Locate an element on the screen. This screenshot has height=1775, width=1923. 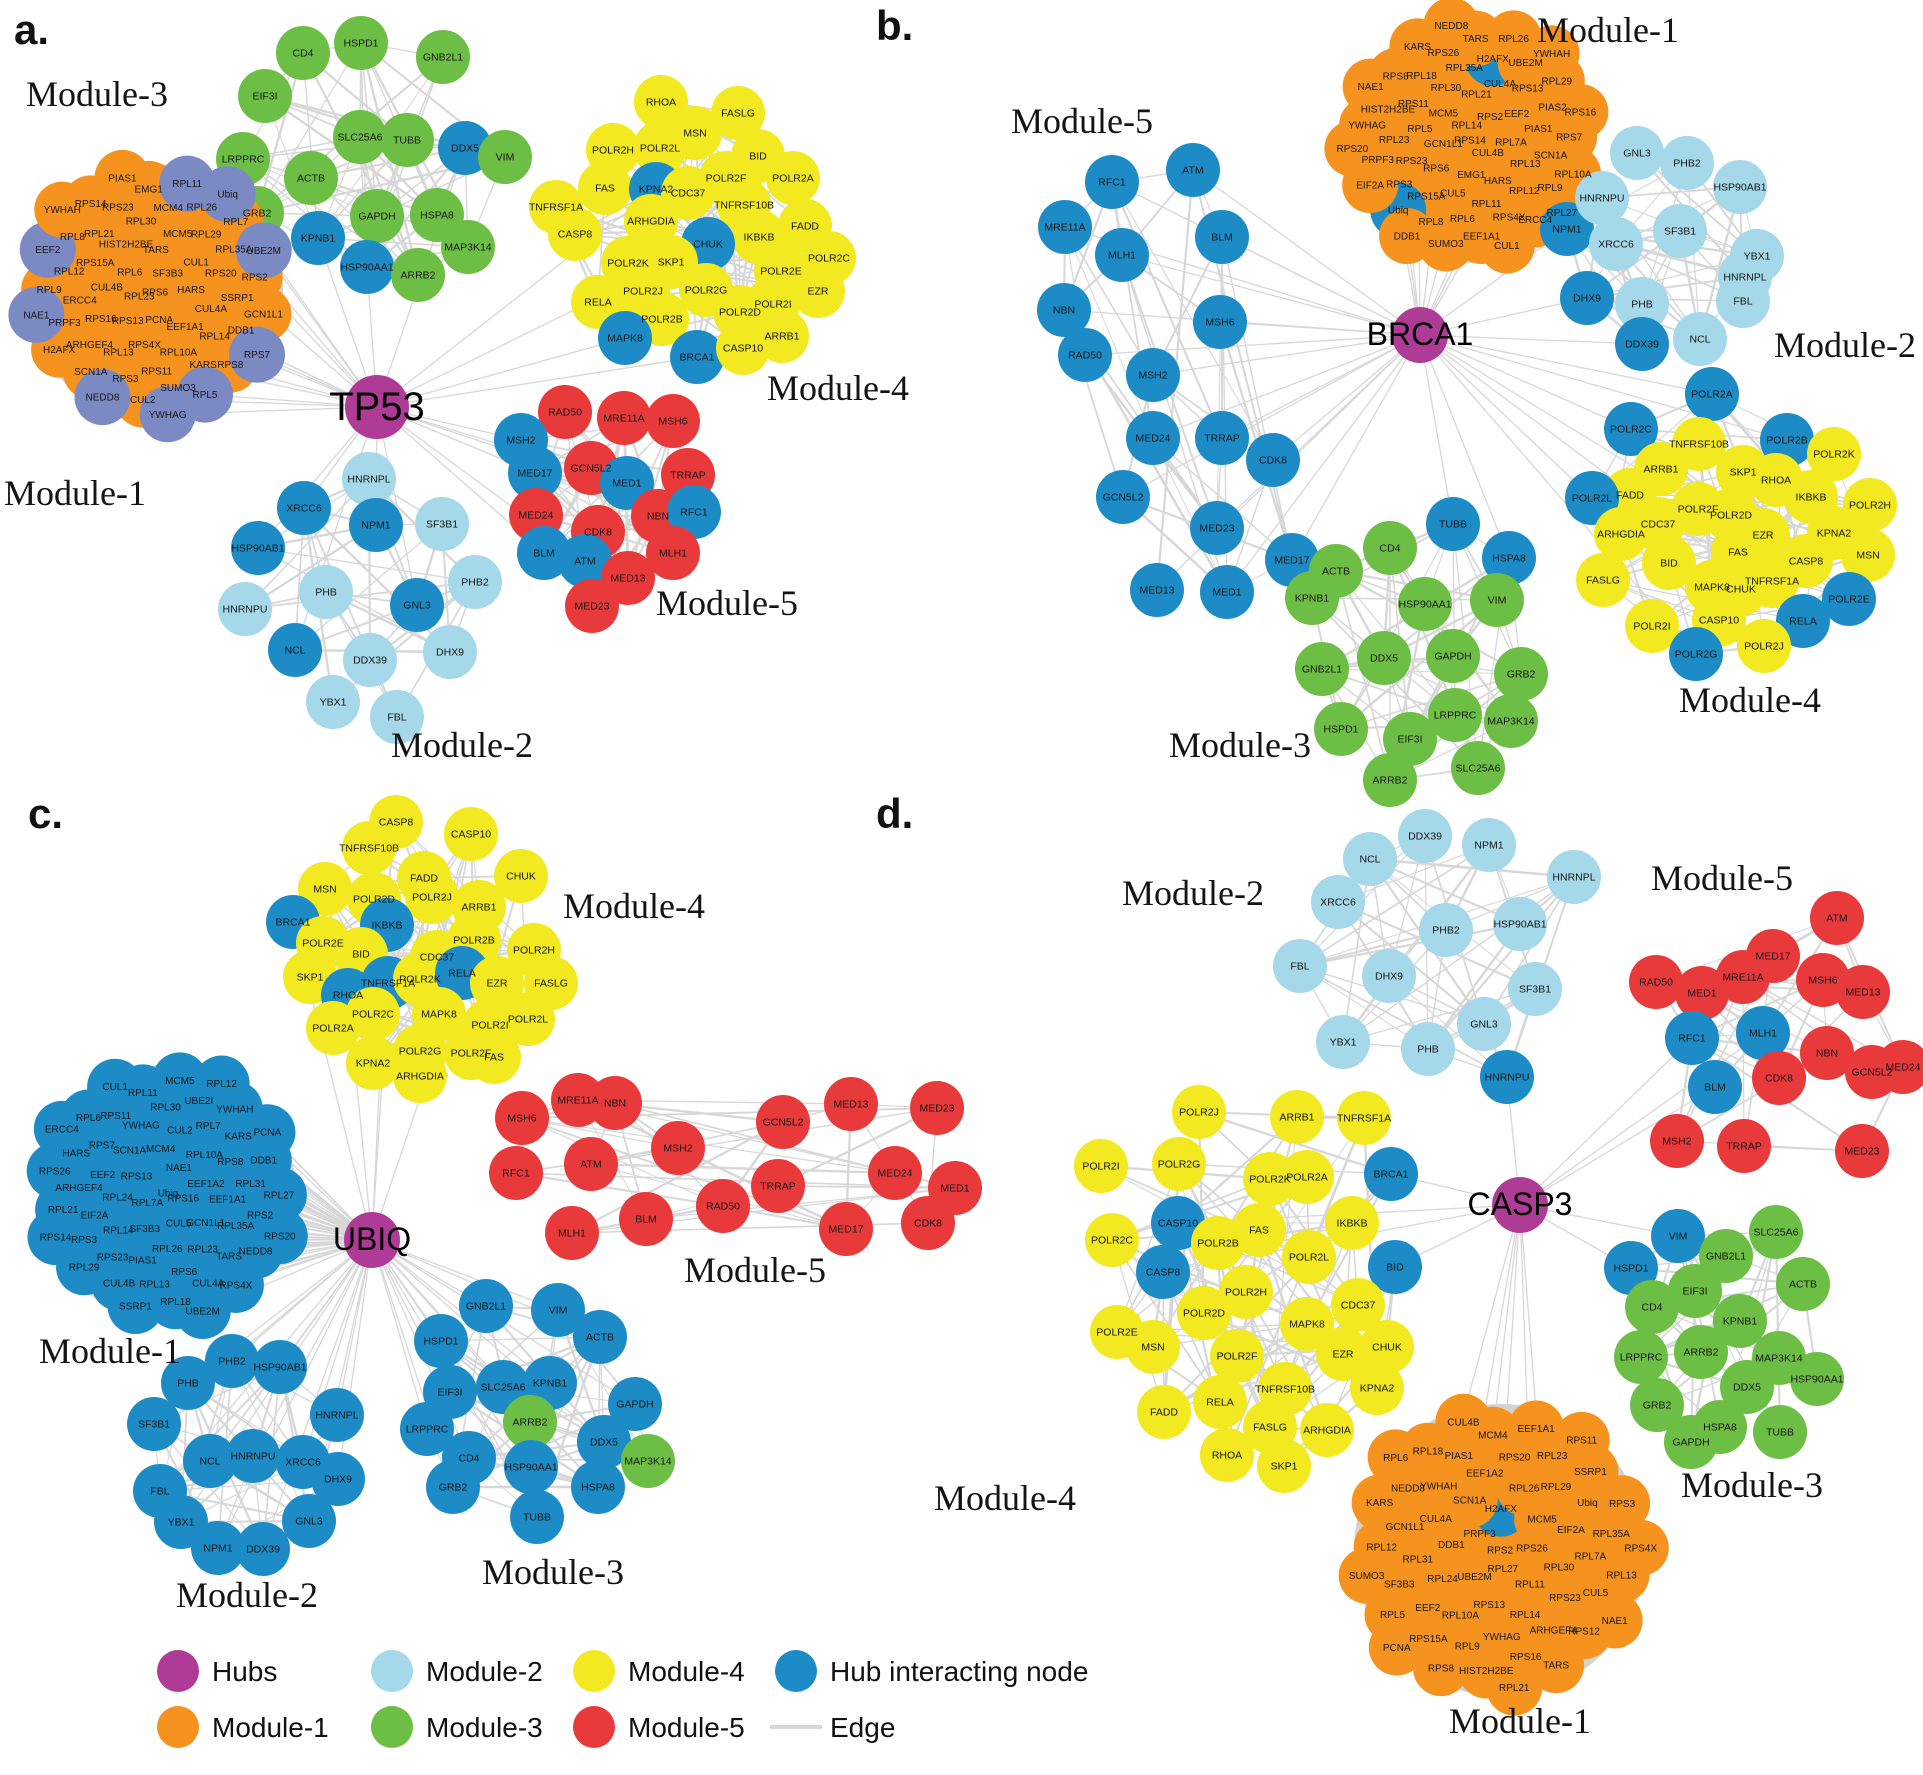
node-NCL is located at coordinates (1700, 339).